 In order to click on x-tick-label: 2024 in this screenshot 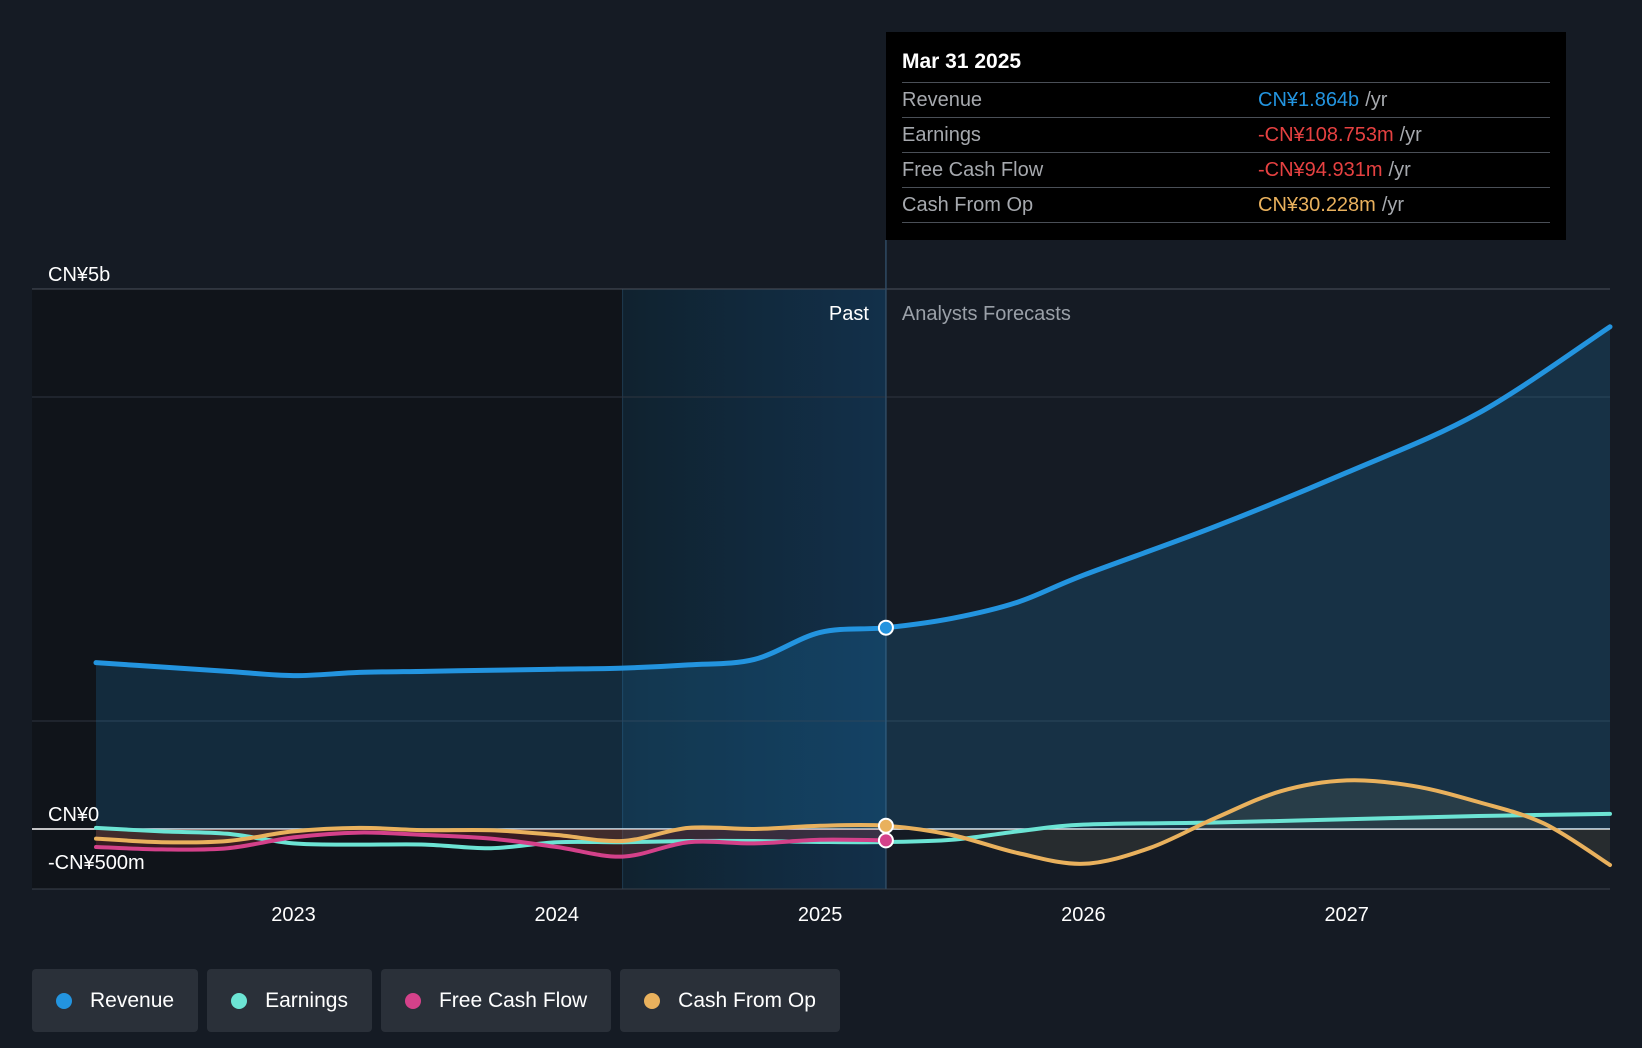, I will do `click(557, 915)`.